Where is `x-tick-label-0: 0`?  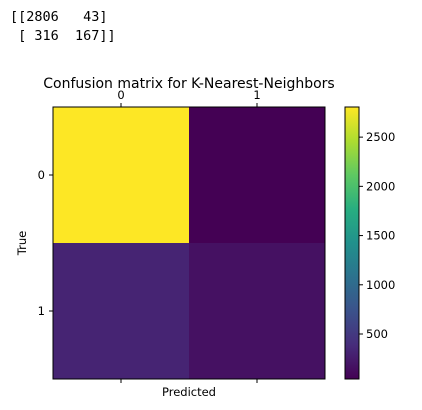 x-tick-label-0: 0 is located at coordinates (120, 95).